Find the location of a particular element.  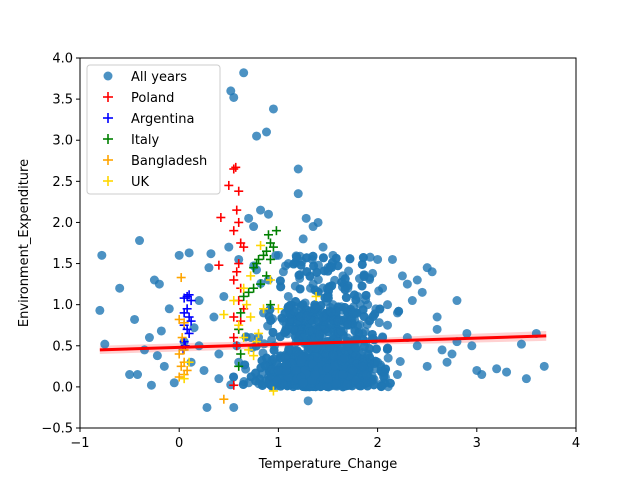

y-tick-label: 3.5 is located at coordinates (62, 100).